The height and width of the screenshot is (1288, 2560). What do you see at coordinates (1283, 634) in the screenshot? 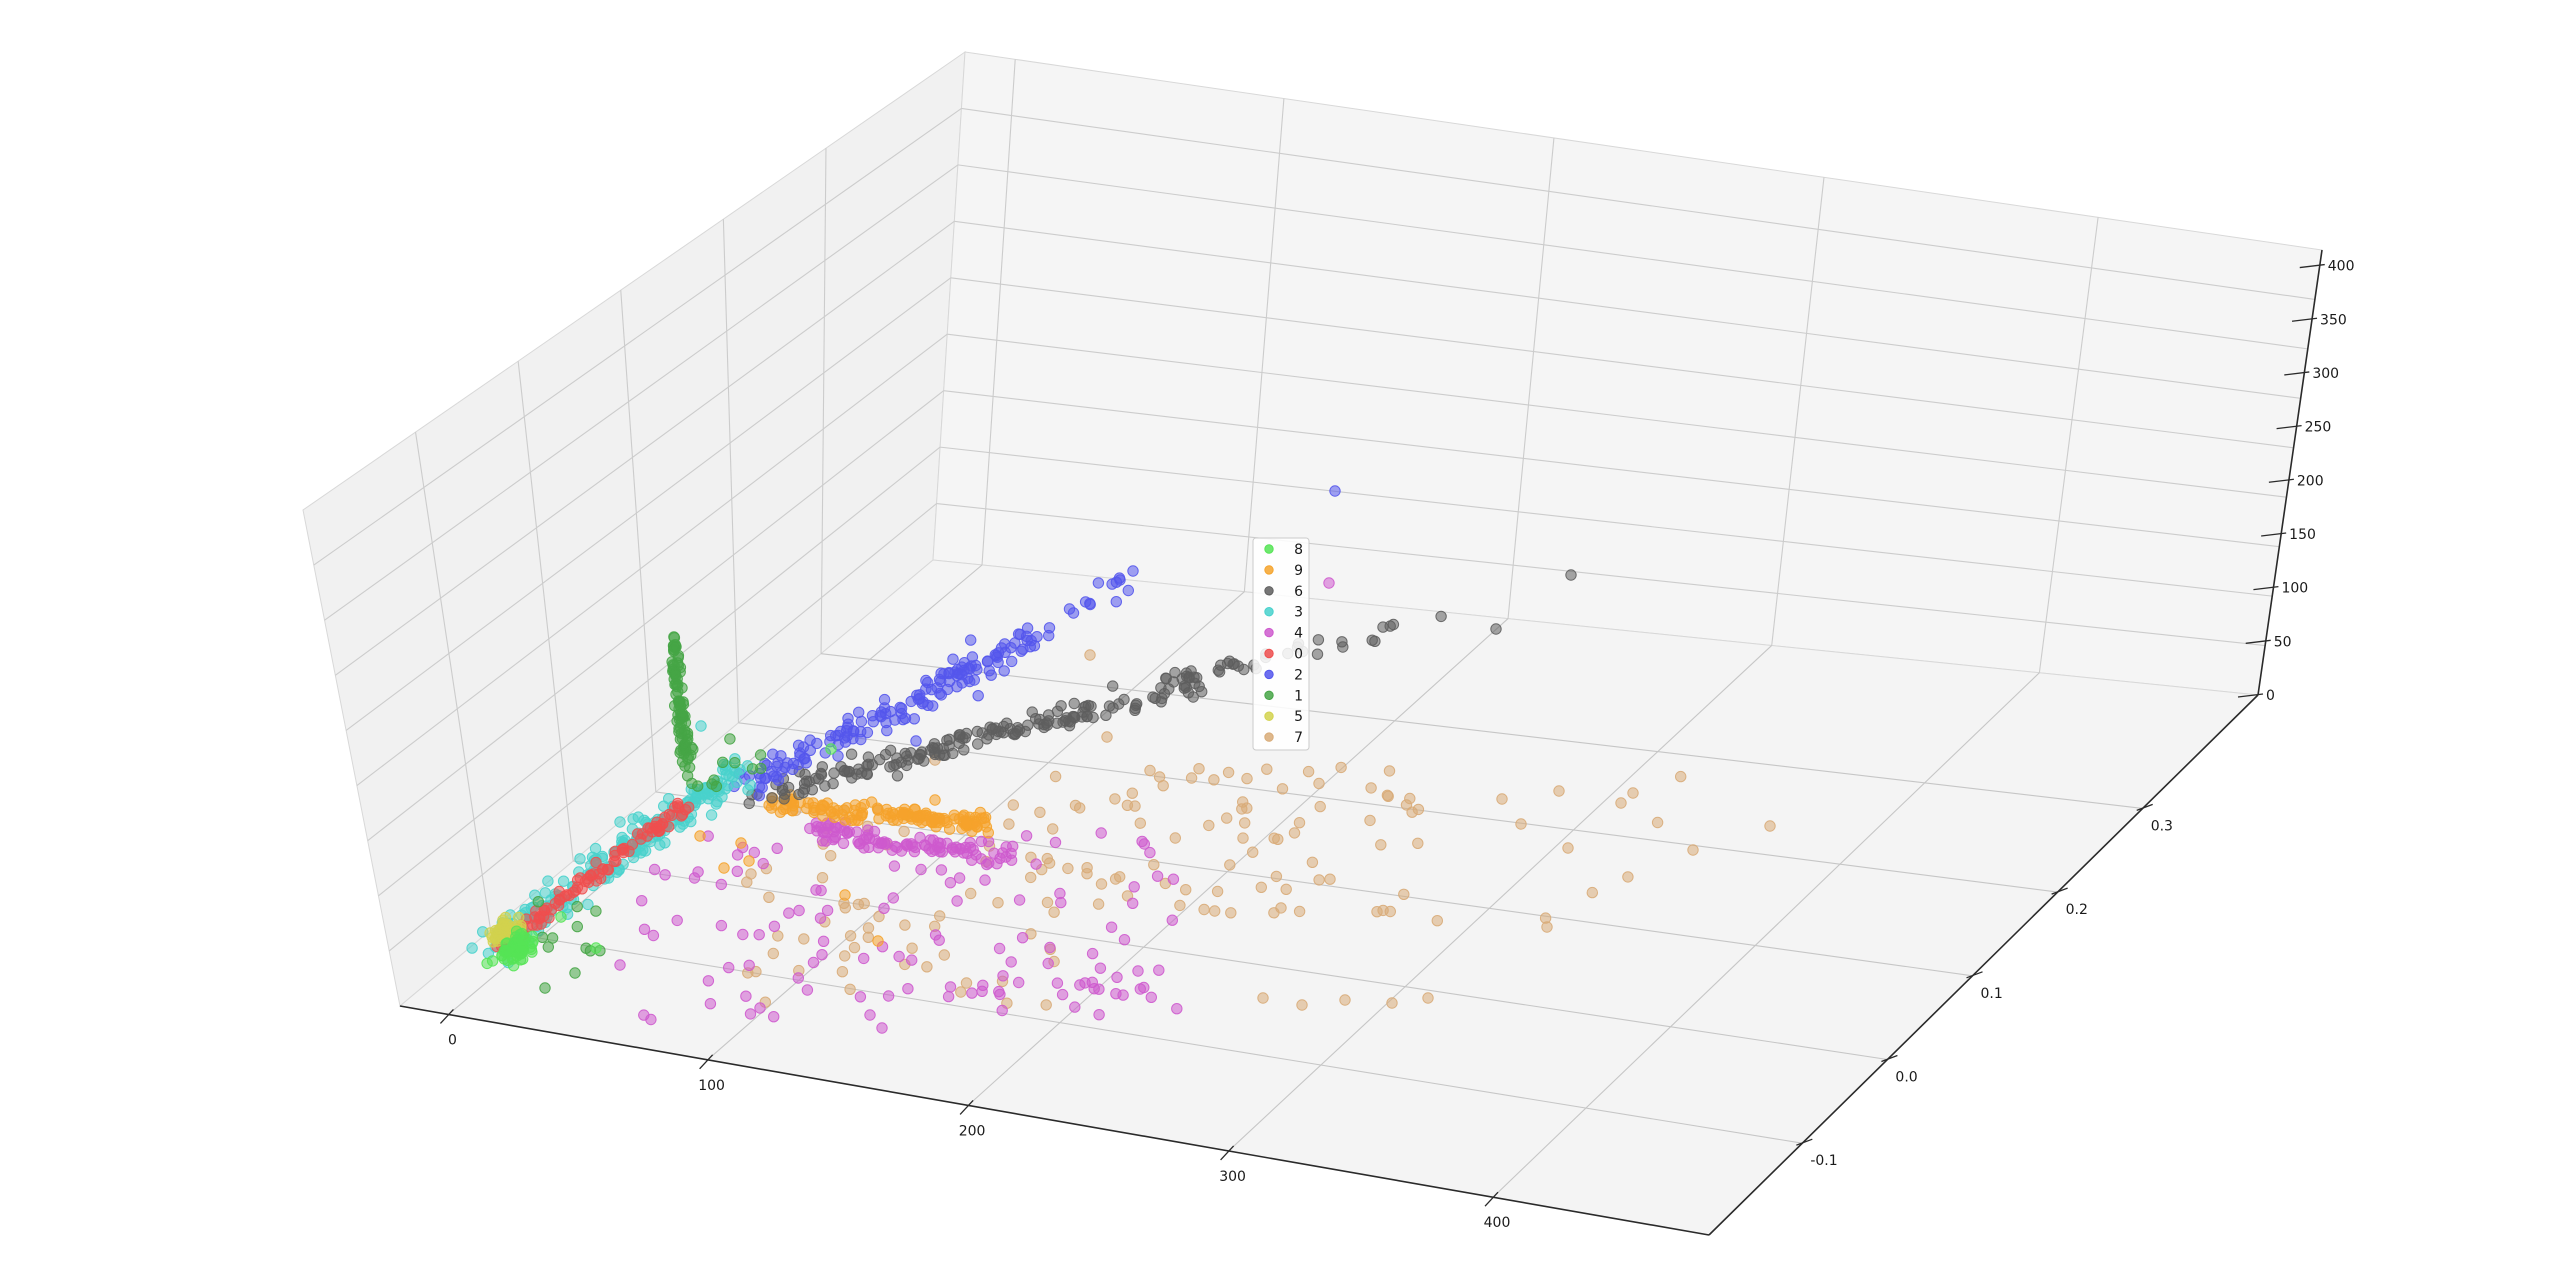
I see `legend-entry-4: 4` at bounding box center [1283, 634].